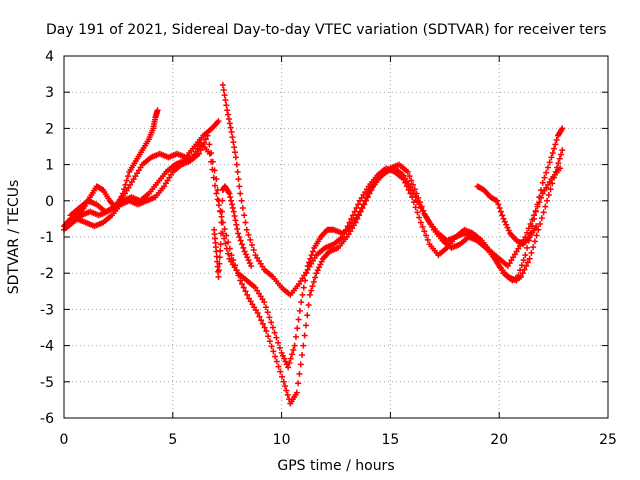  I want to click on y-tick-label: 4, so click(49, 57).